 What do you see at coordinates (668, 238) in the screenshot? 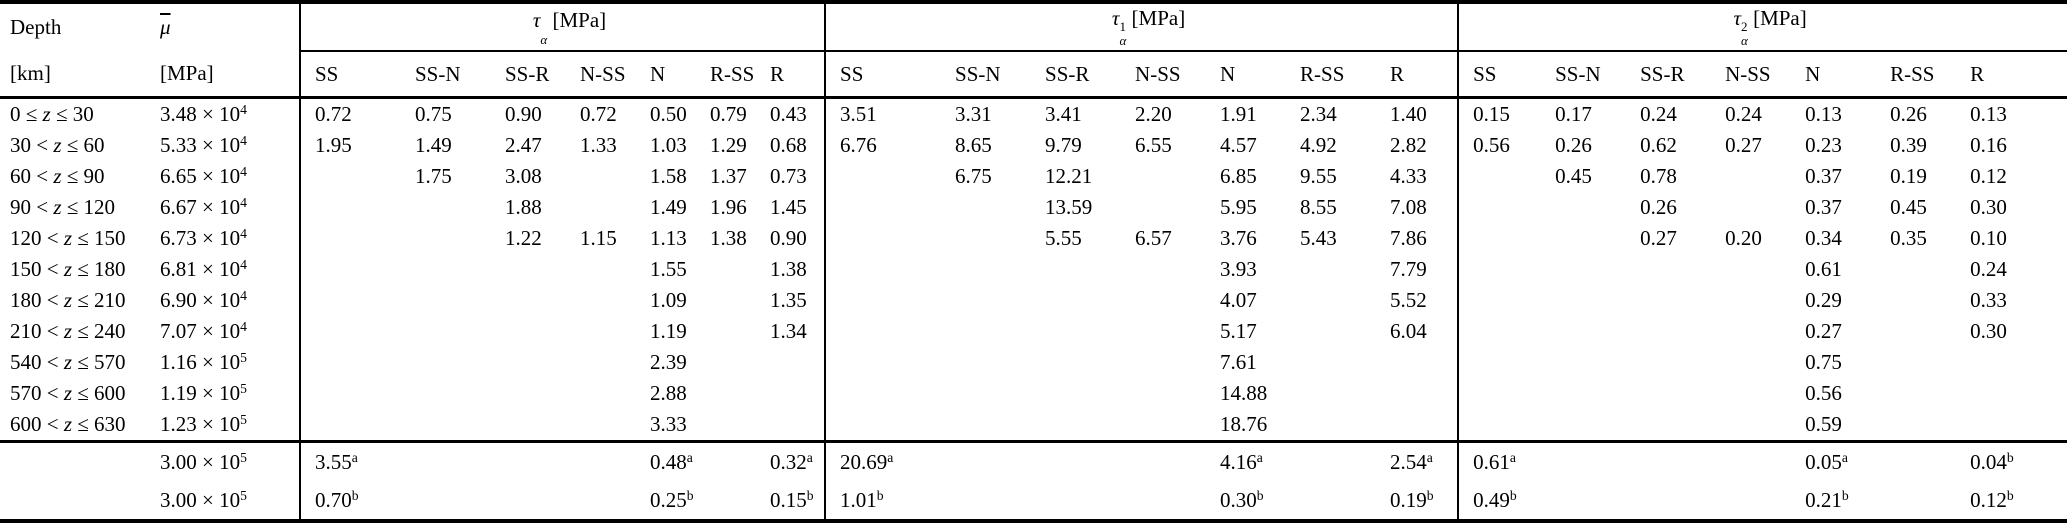
I see `value-cell: 1.13` at bounding box center [668, 238].